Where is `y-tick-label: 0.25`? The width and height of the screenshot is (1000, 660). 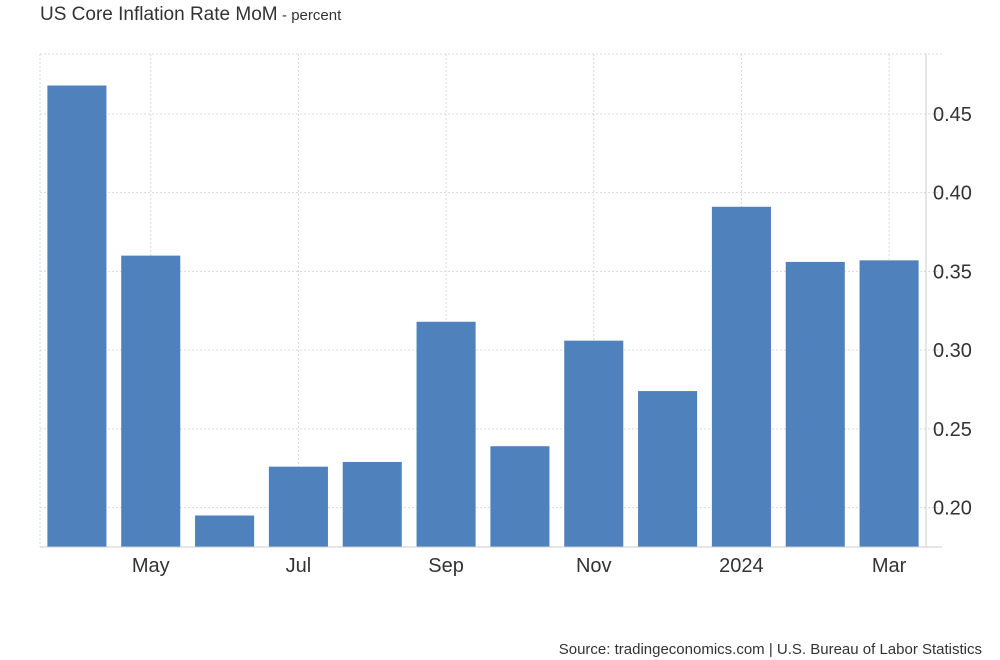 y-tick-label: 0.25 is located at coordinates (952, 430).